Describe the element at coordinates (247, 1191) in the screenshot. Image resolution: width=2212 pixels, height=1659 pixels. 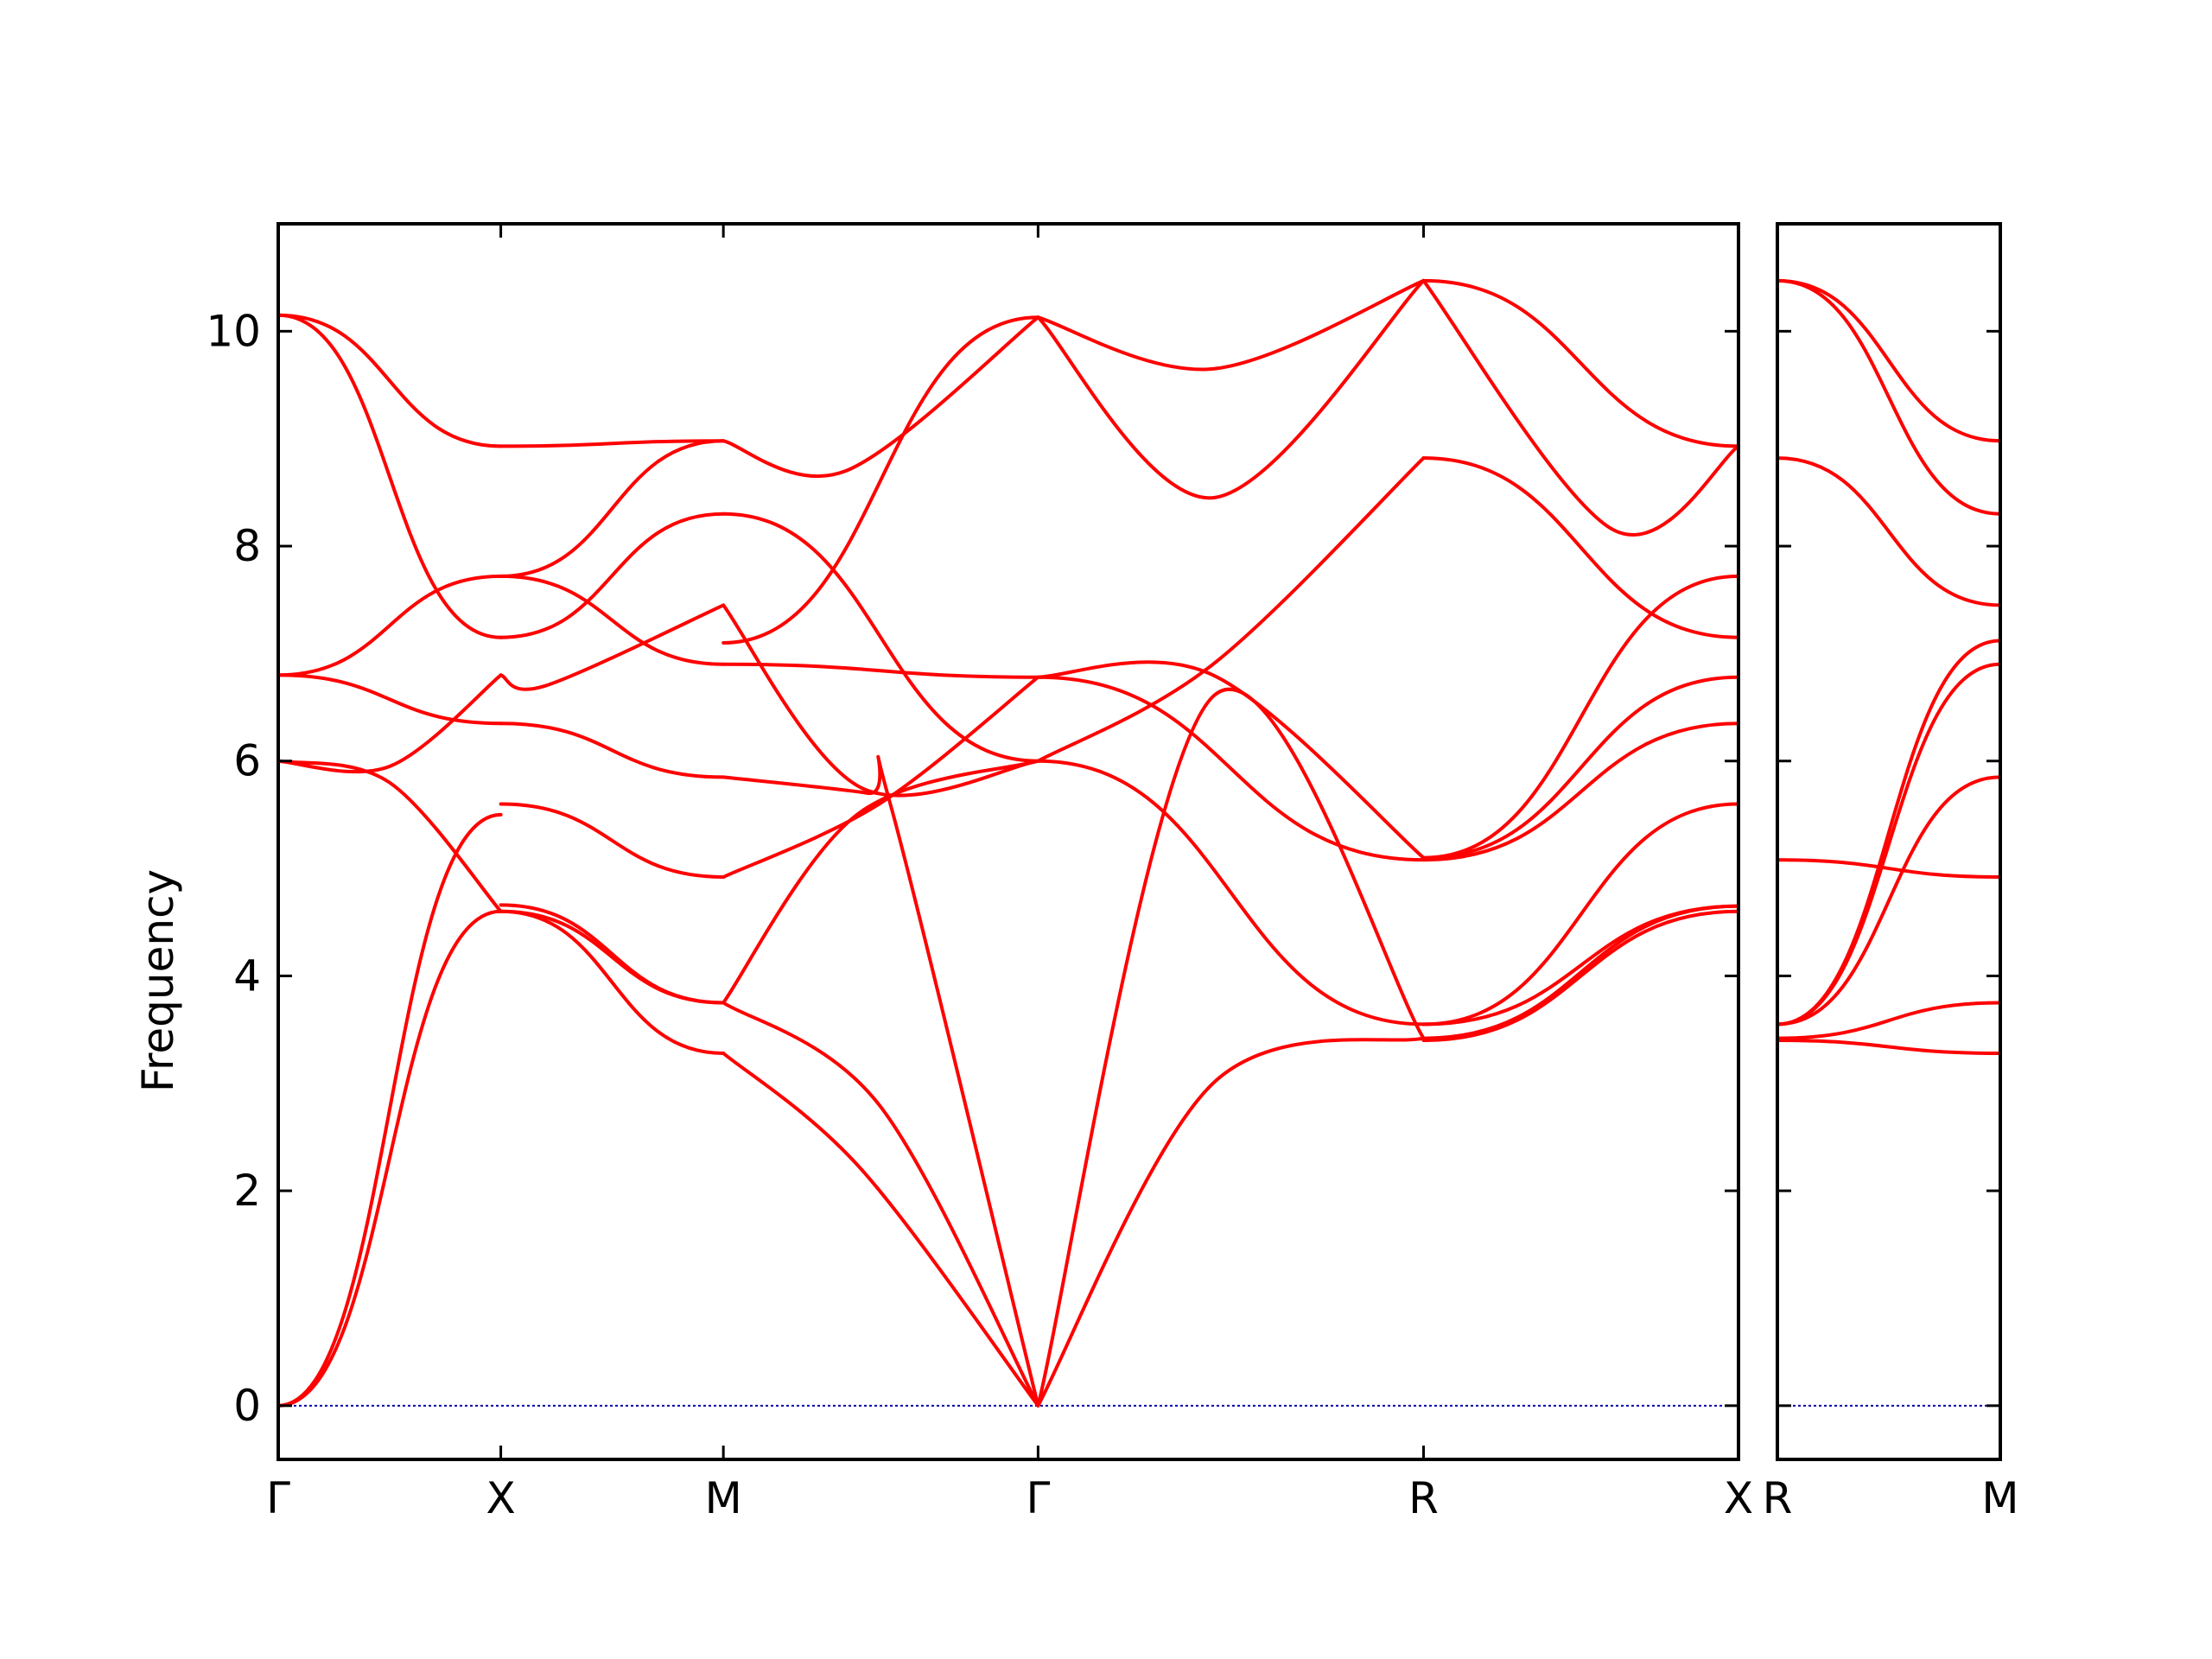
I see `y-tick-label: 2` at that location.